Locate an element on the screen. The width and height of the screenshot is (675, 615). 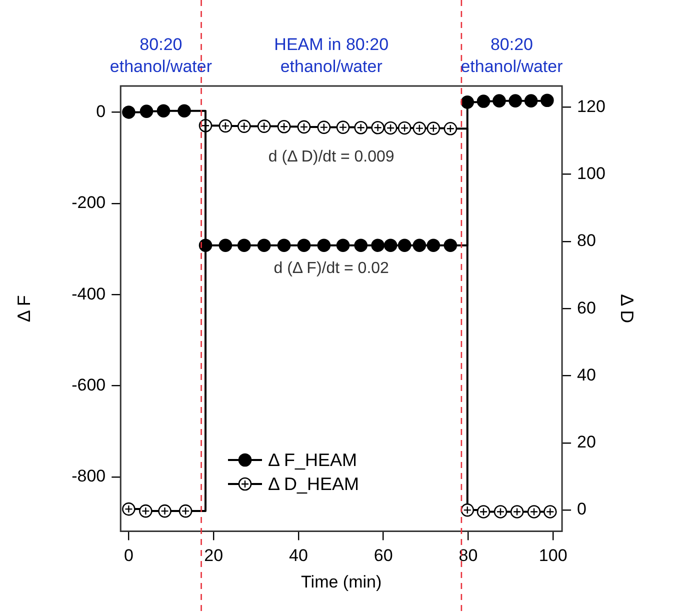
y2-axis-title: Δ D is located at coordinates (627, 309).